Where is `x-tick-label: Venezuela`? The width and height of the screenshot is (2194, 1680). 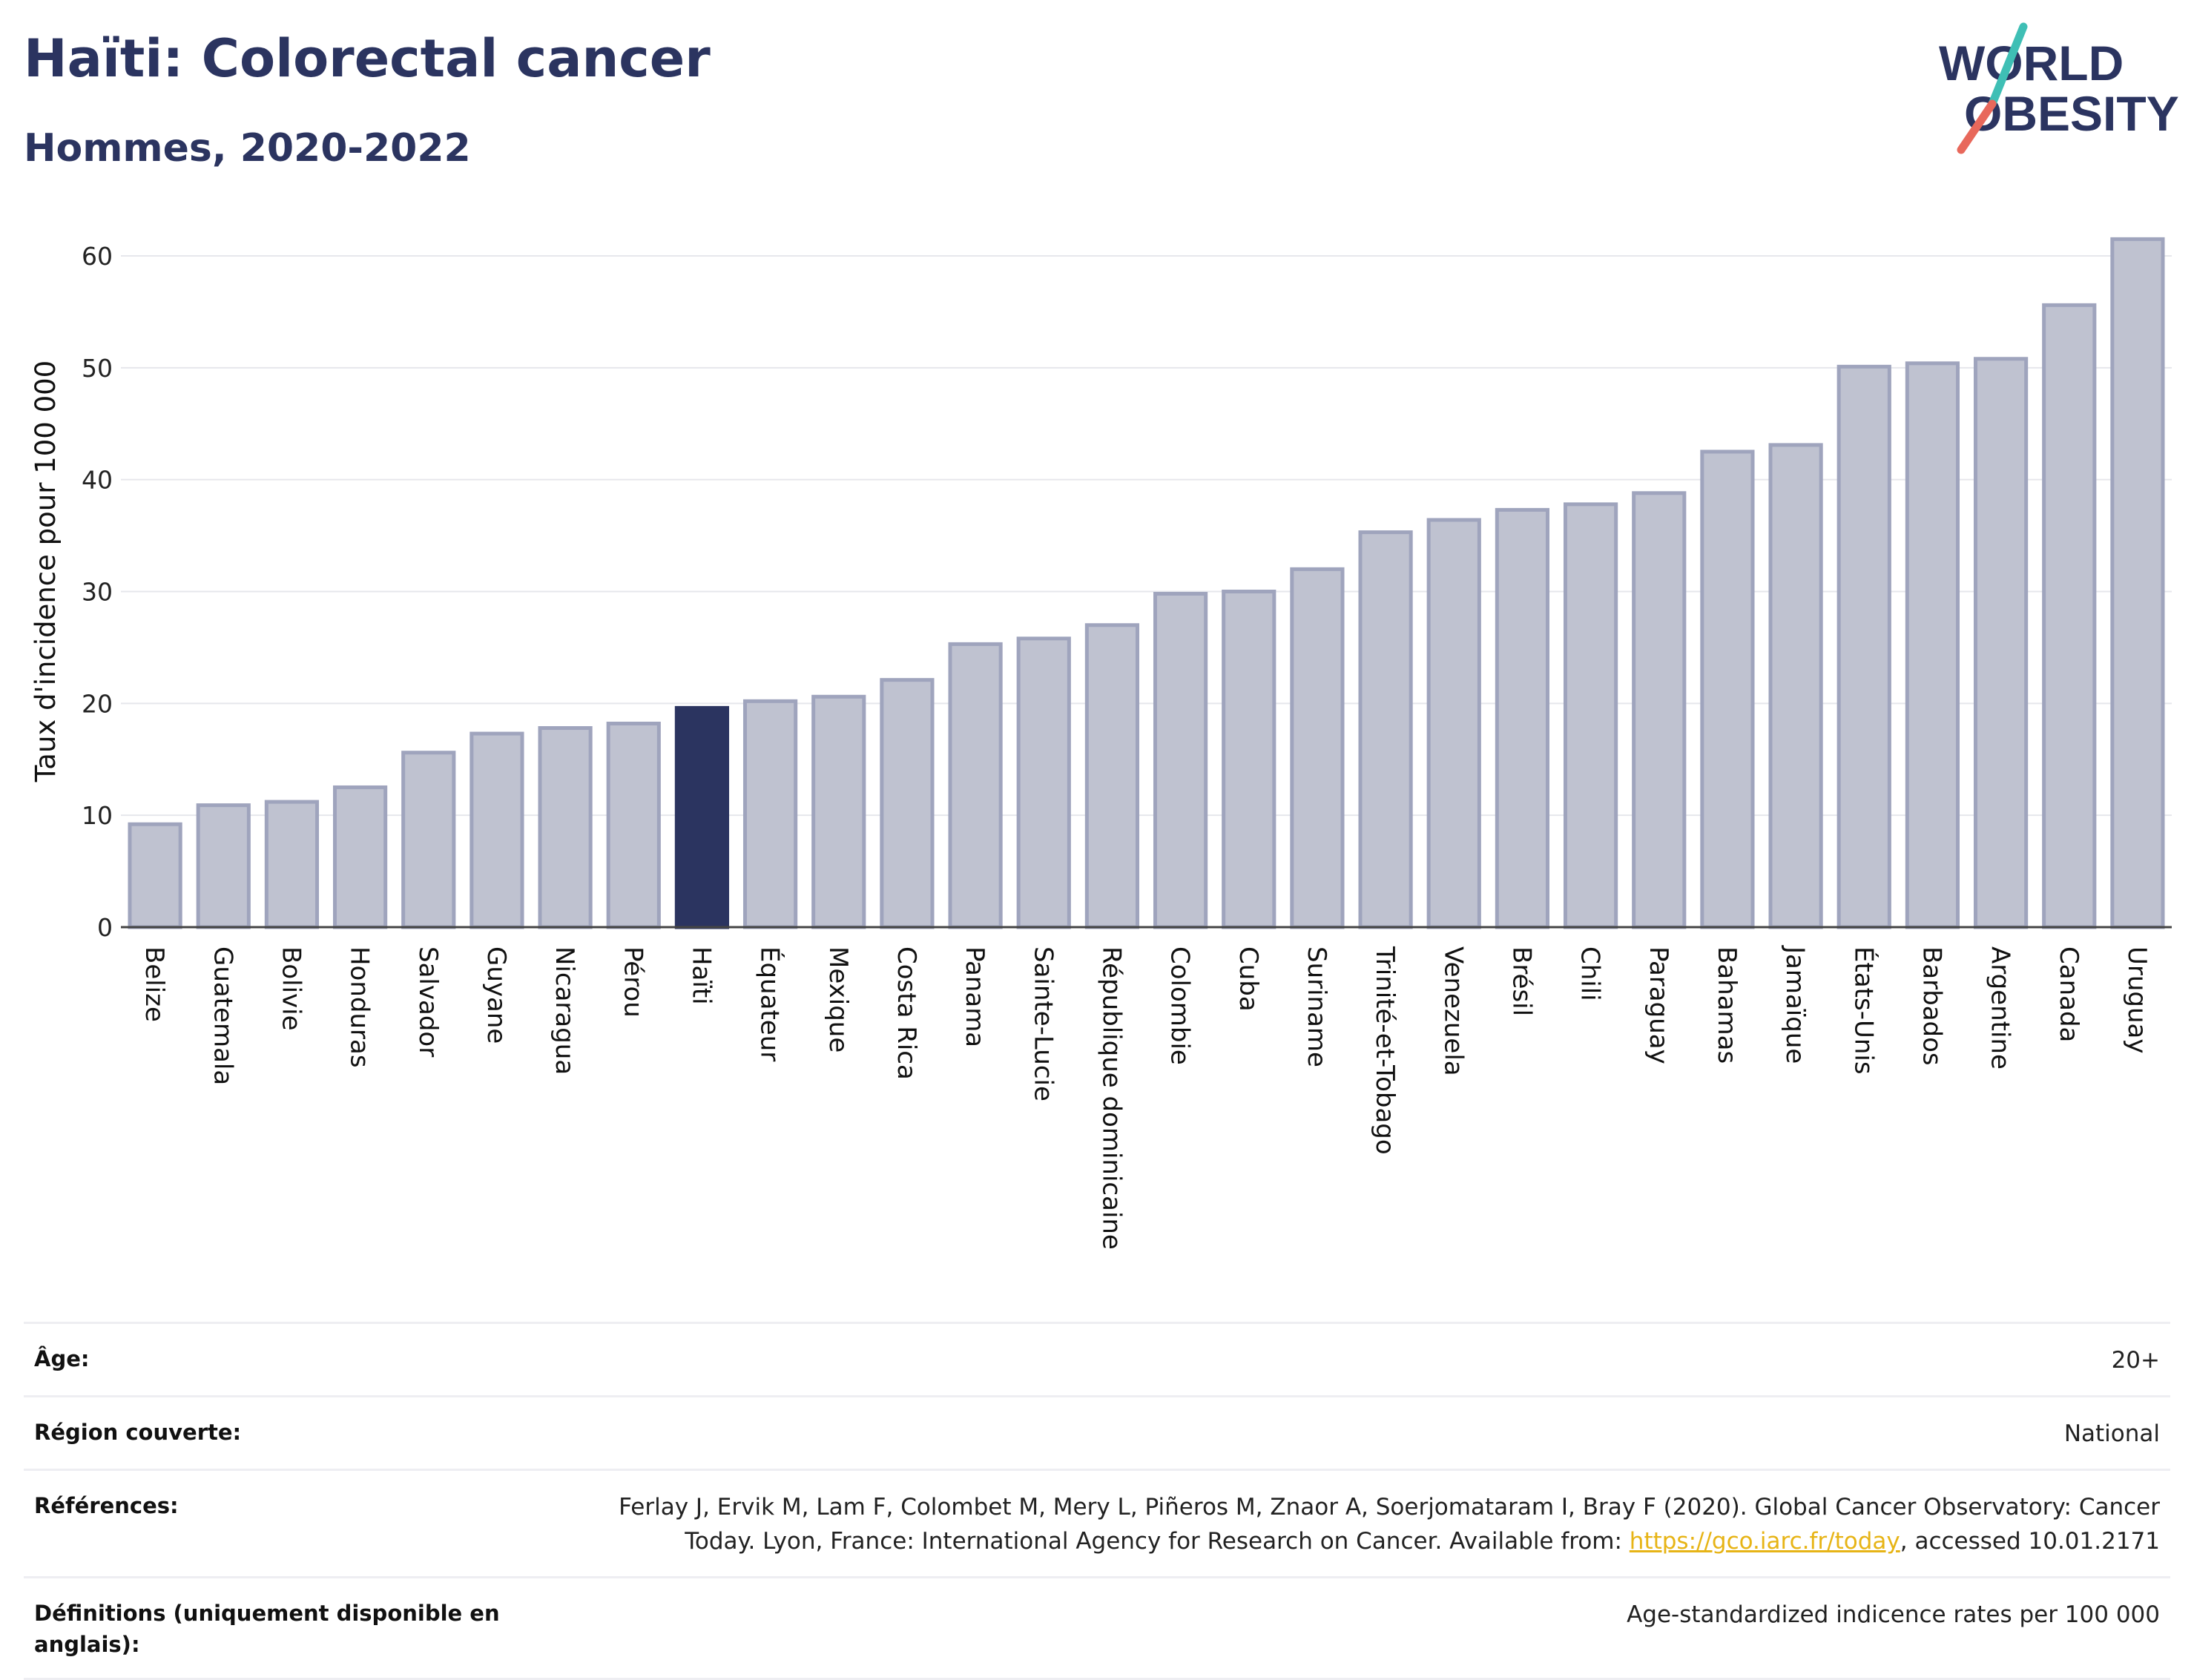
x-tick-label: Venezuela is located at coordinates (1453, 1011).